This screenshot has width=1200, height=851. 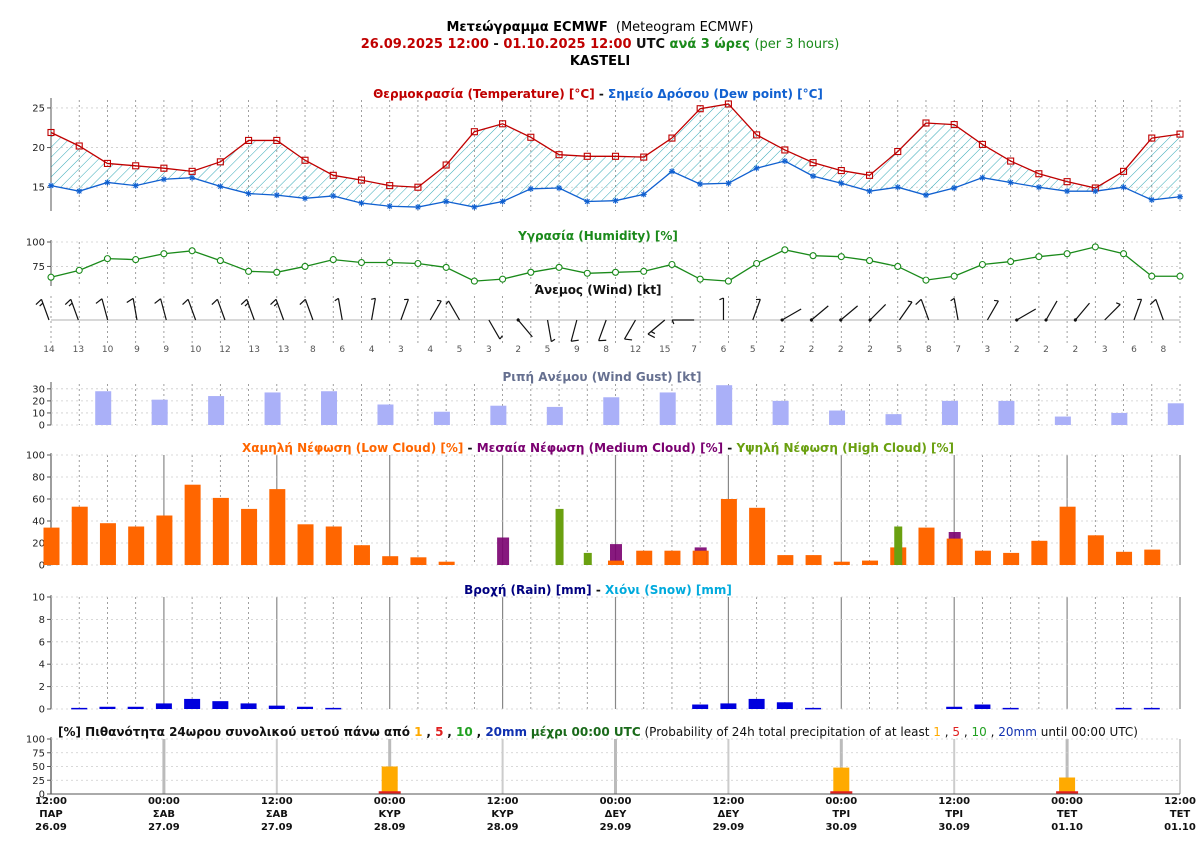 I want to click on step-greek: ανά 3 ώρες, so click(x=710, y=44).